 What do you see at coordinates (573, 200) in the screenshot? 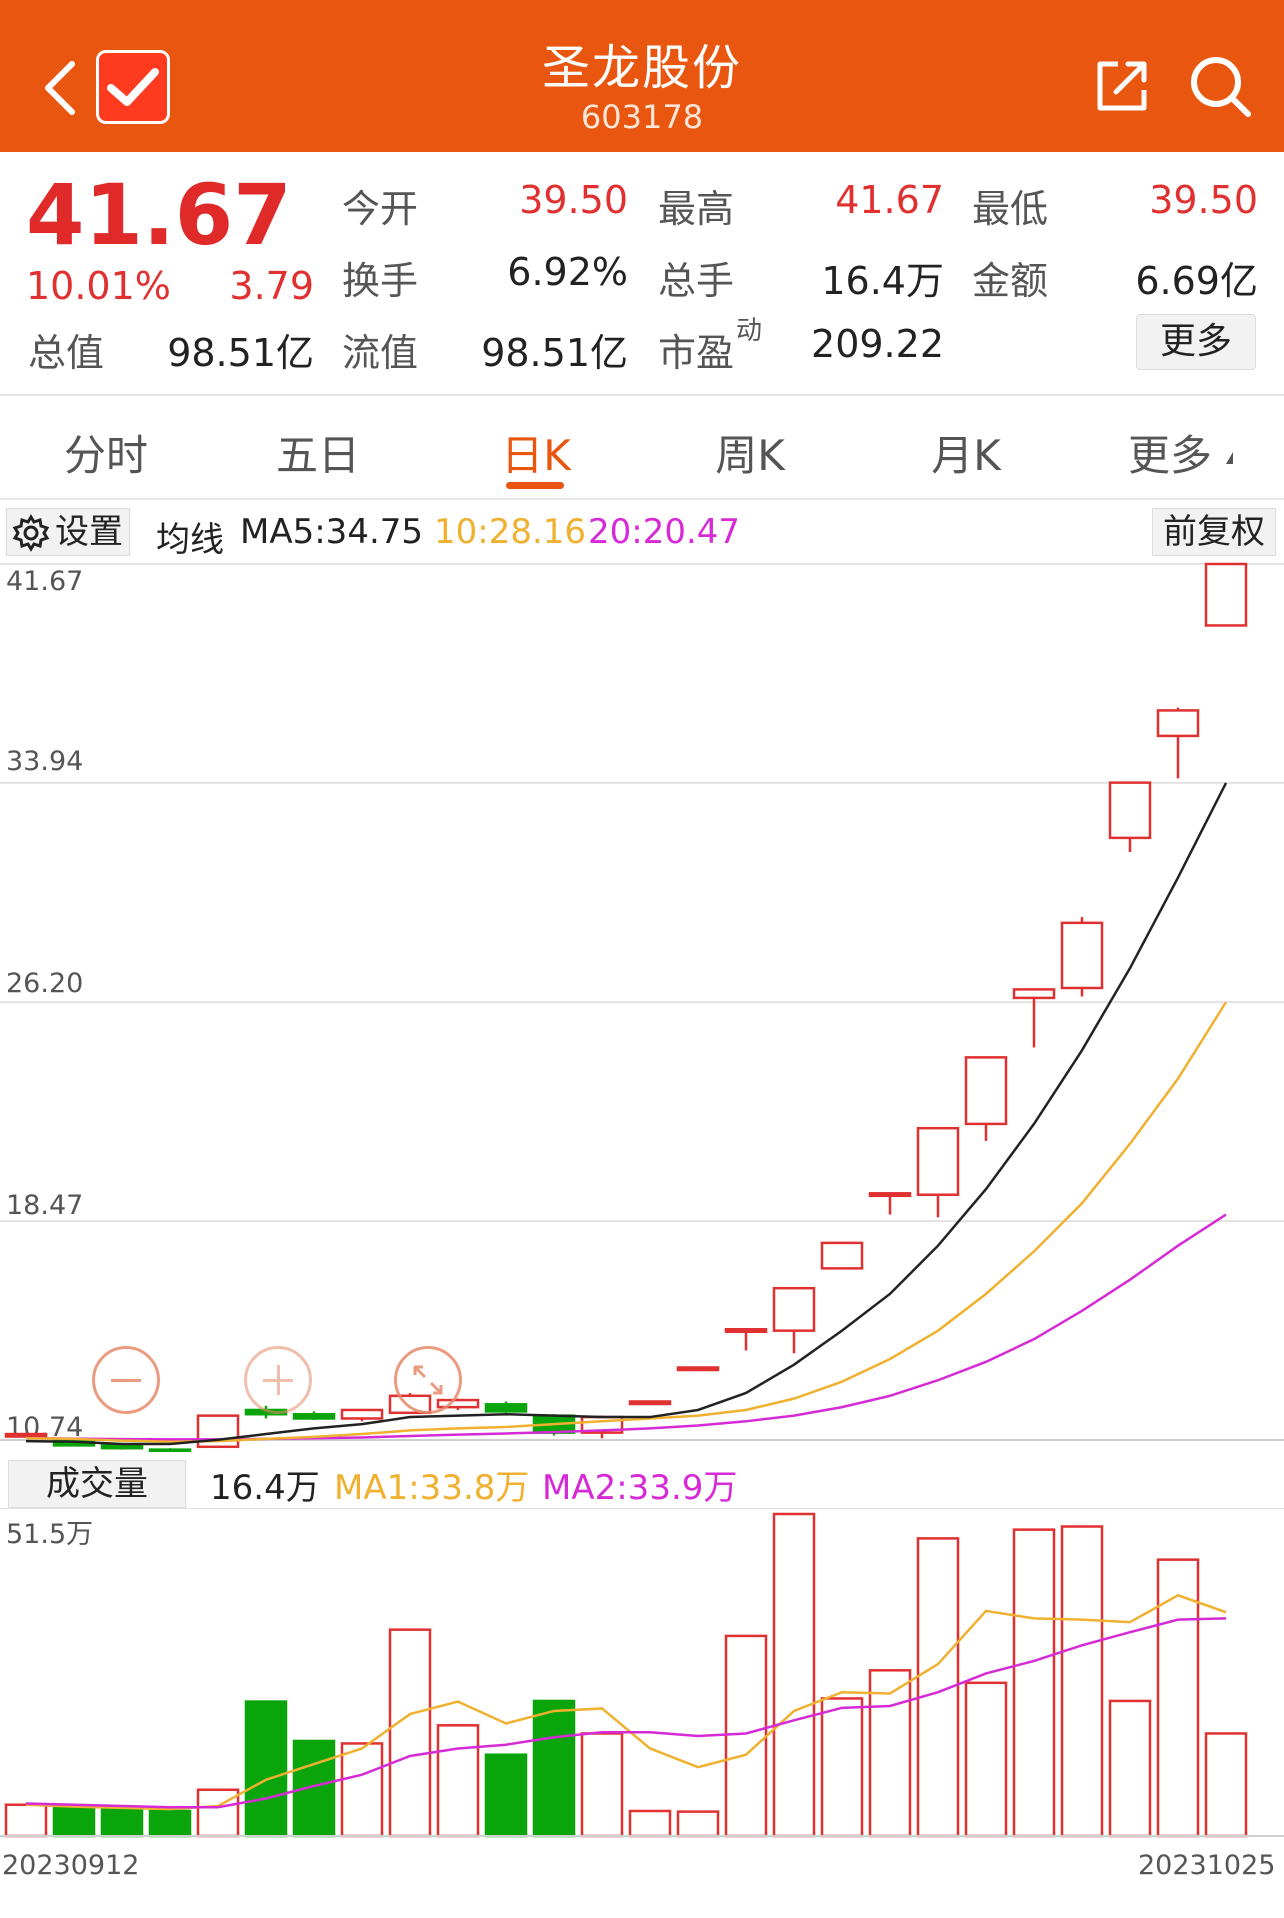
I see `open-value: 39.50` at bounding box center [573, 200].